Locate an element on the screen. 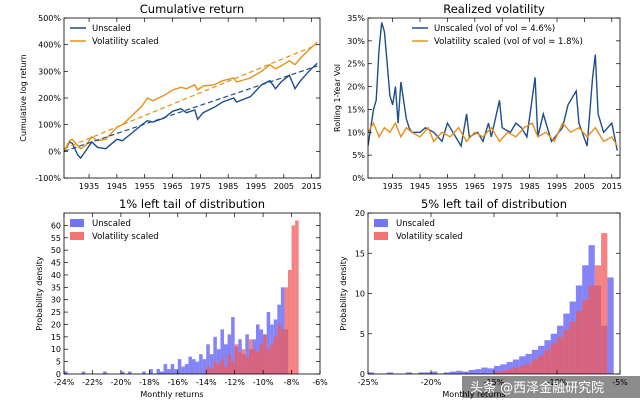 This screenshot has width=640, height=410. x-tick-label: -8% is located at coordinates (292, 382).